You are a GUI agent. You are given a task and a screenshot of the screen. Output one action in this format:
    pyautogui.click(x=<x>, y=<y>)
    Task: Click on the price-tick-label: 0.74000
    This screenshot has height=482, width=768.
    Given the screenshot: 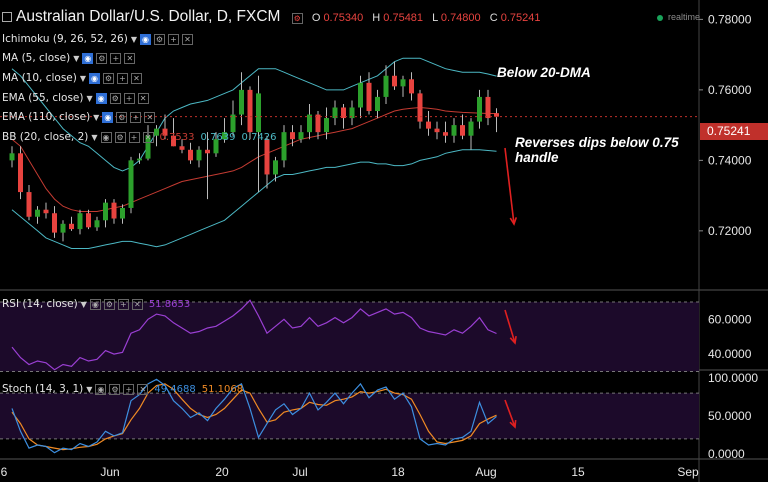 What is the action you would take?
    pyautogui.click(x=730, y=160)
    